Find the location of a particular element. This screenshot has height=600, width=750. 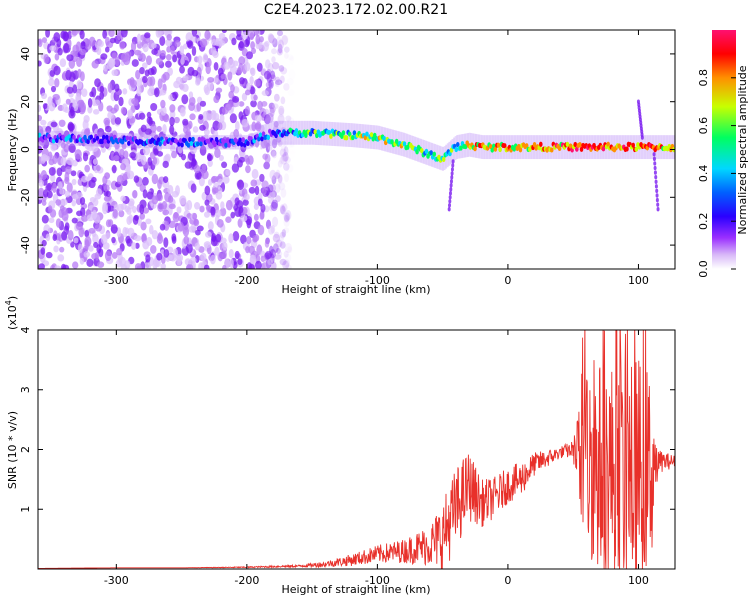

svg-text: (x104) is located at coordinates (11, 313).